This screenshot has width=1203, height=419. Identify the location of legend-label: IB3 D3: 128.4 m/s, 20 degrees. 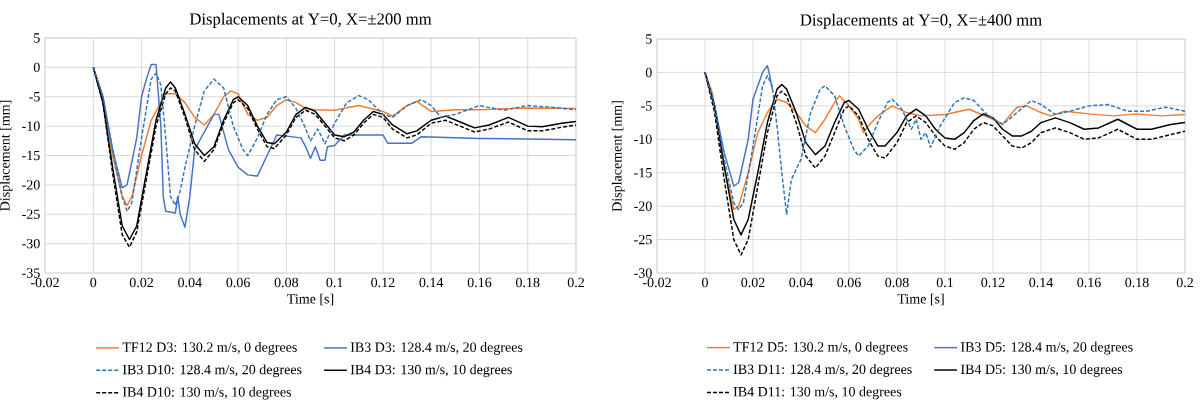
(436, 348).